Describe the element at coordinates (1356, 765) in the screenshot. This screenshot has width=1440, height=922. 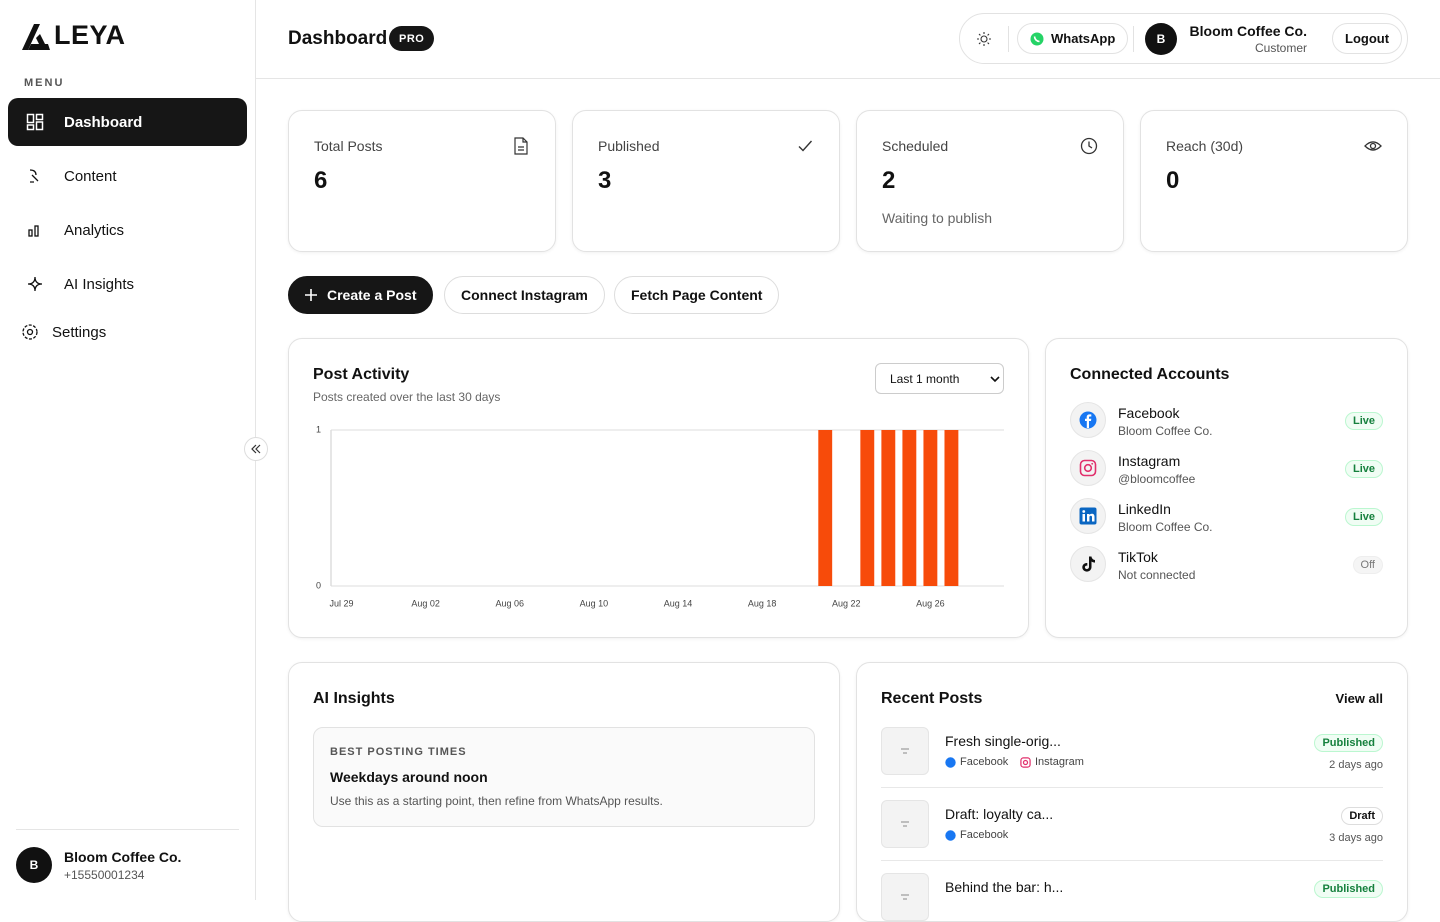
I see `post-time: 2 days ago` at that location.